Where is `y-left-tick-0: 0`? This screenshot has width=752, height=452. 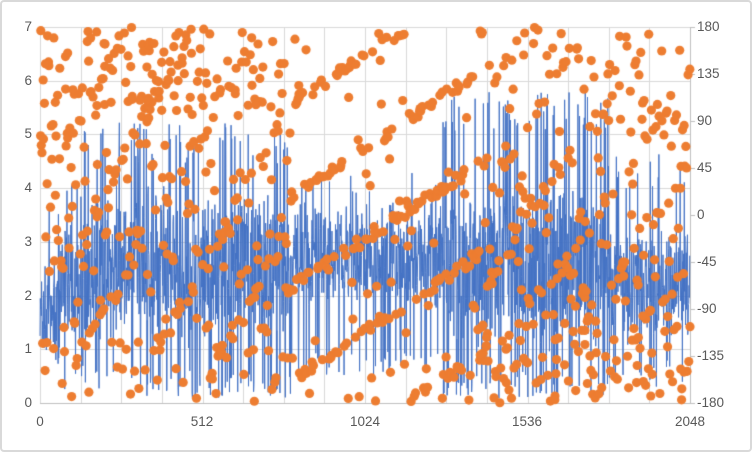 y-left-tick-0: 0 is located at coordinates (28, 402).